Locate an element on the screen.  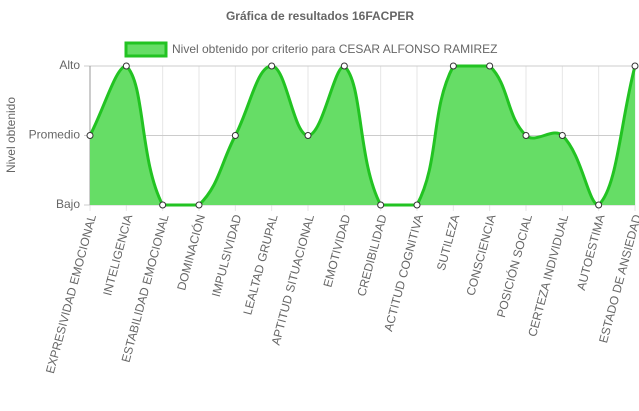
chart-title: Gráfica de resultados 16FACPER is located at coordinates (320, 16).